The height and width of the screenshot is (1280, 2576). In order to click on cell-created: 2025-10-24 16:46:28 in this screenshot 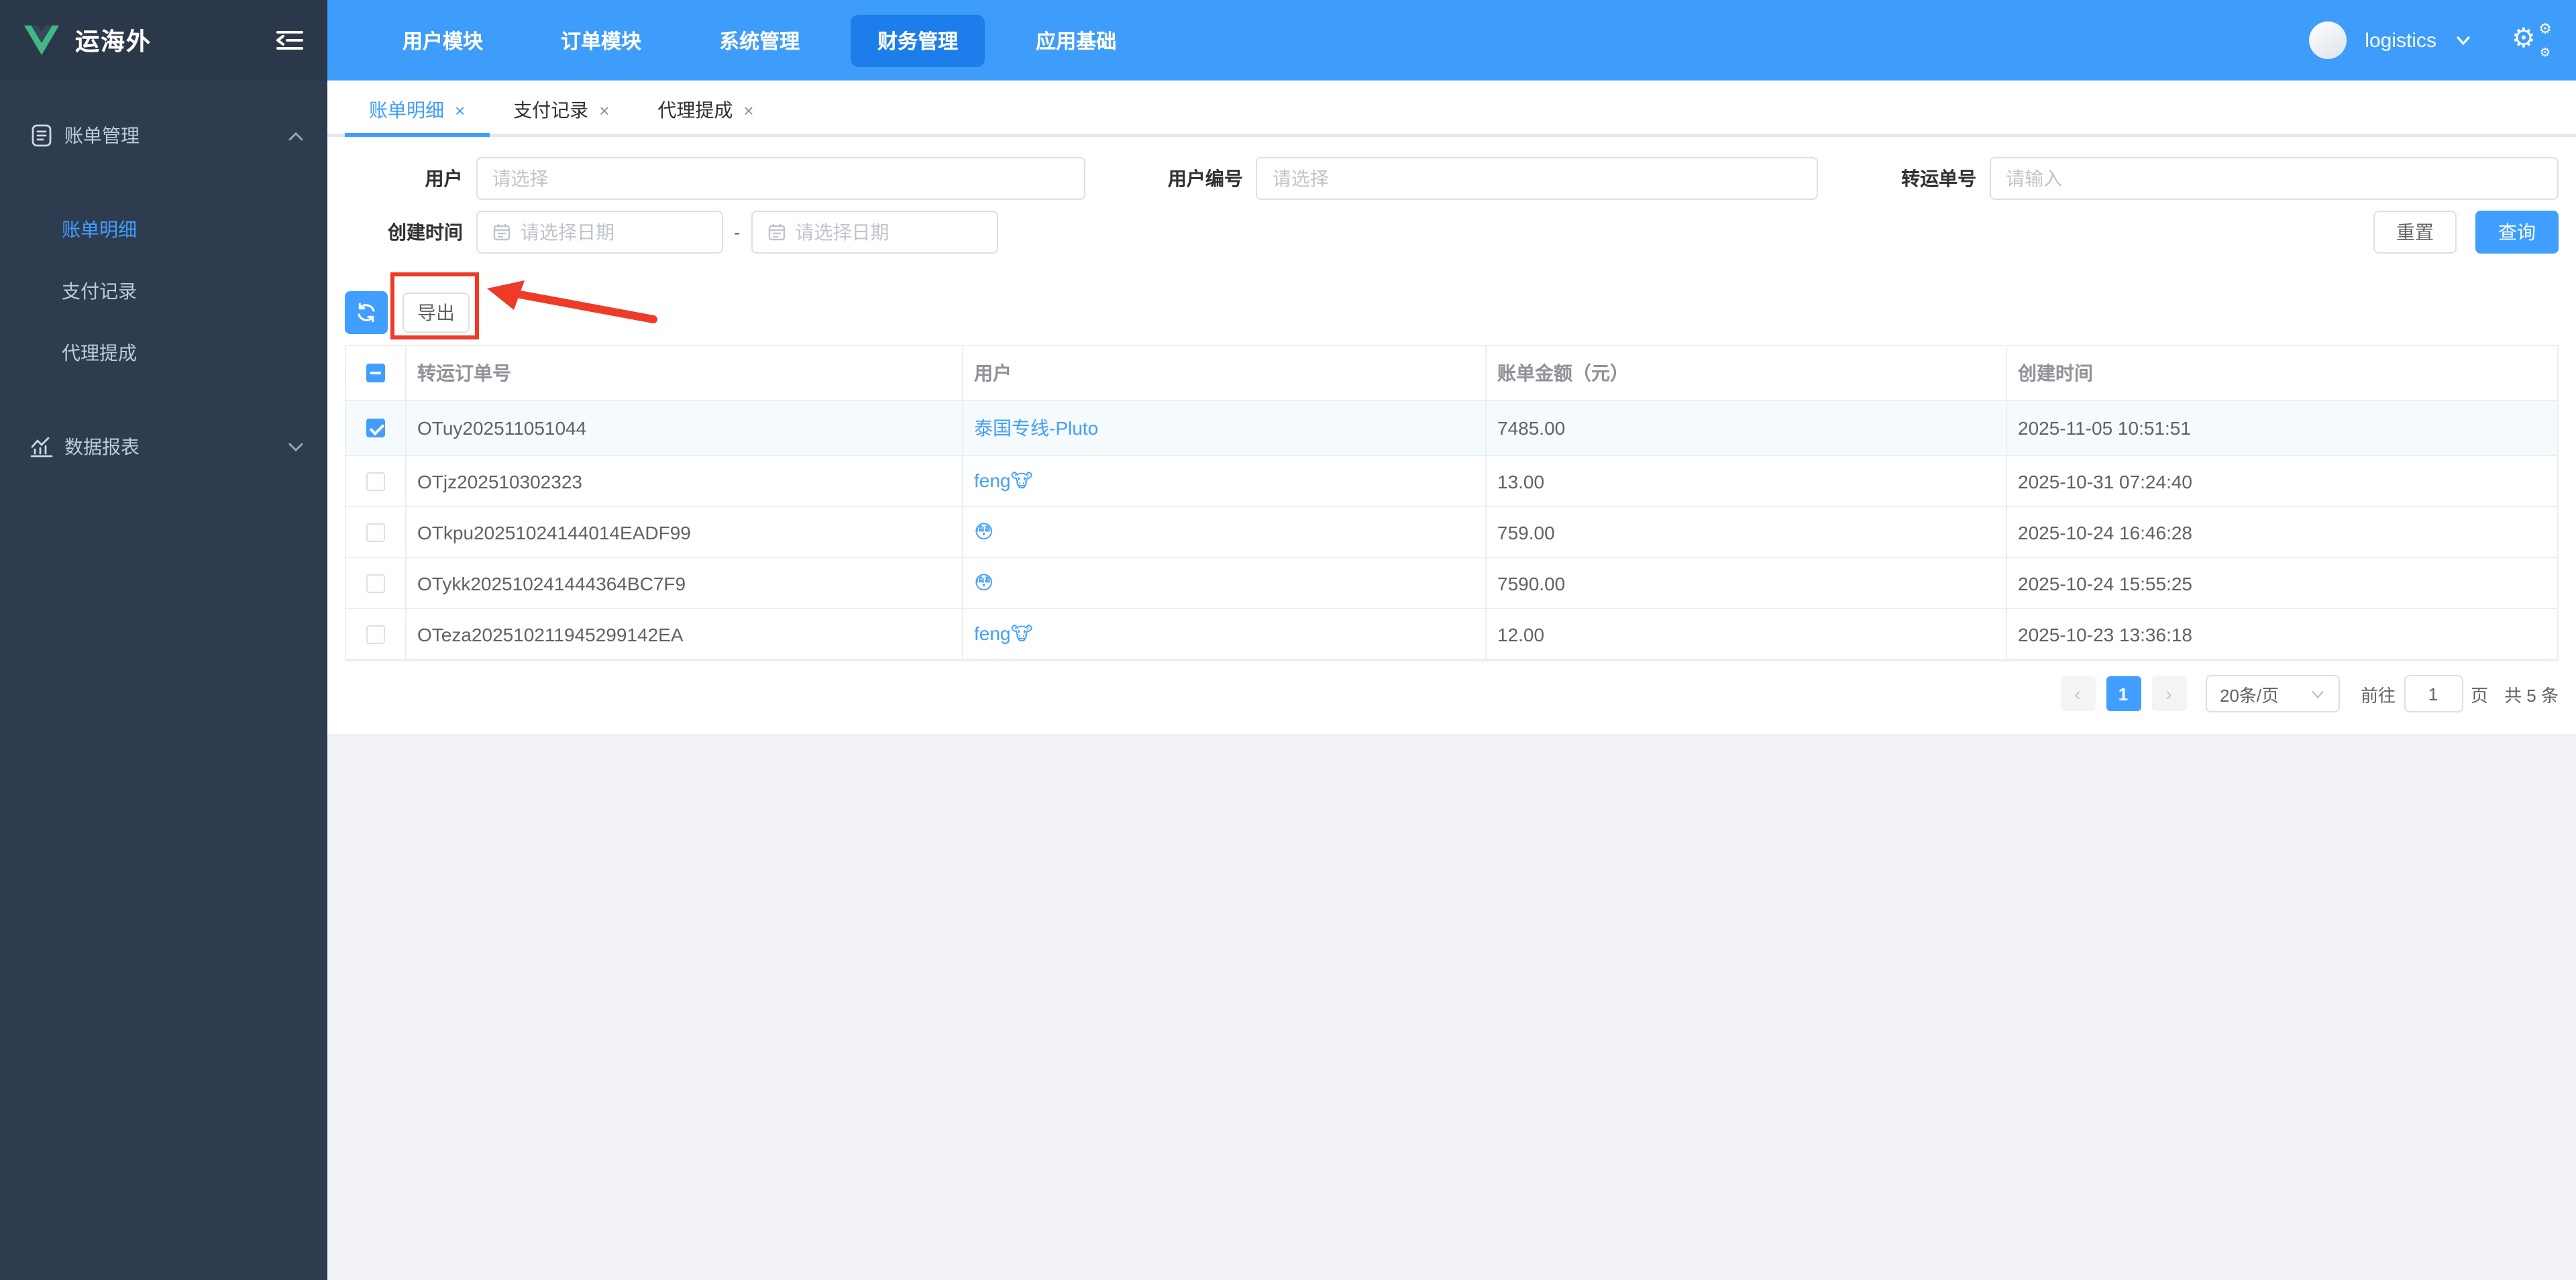, I will do `click(2105, 532)`.